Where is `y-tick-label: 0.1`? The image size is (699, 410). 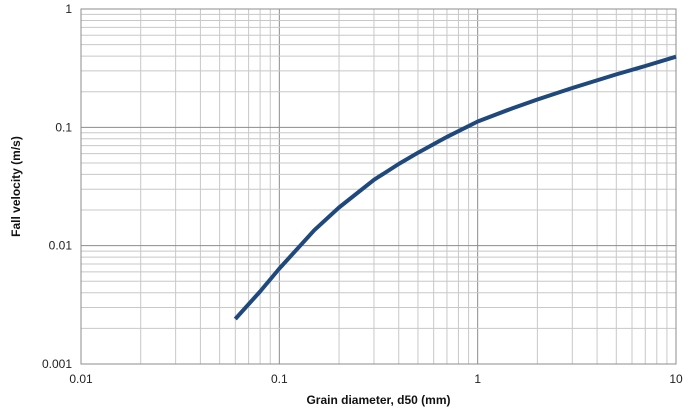
y-tick-label: 0.1 is located at coordinates (63, 127).